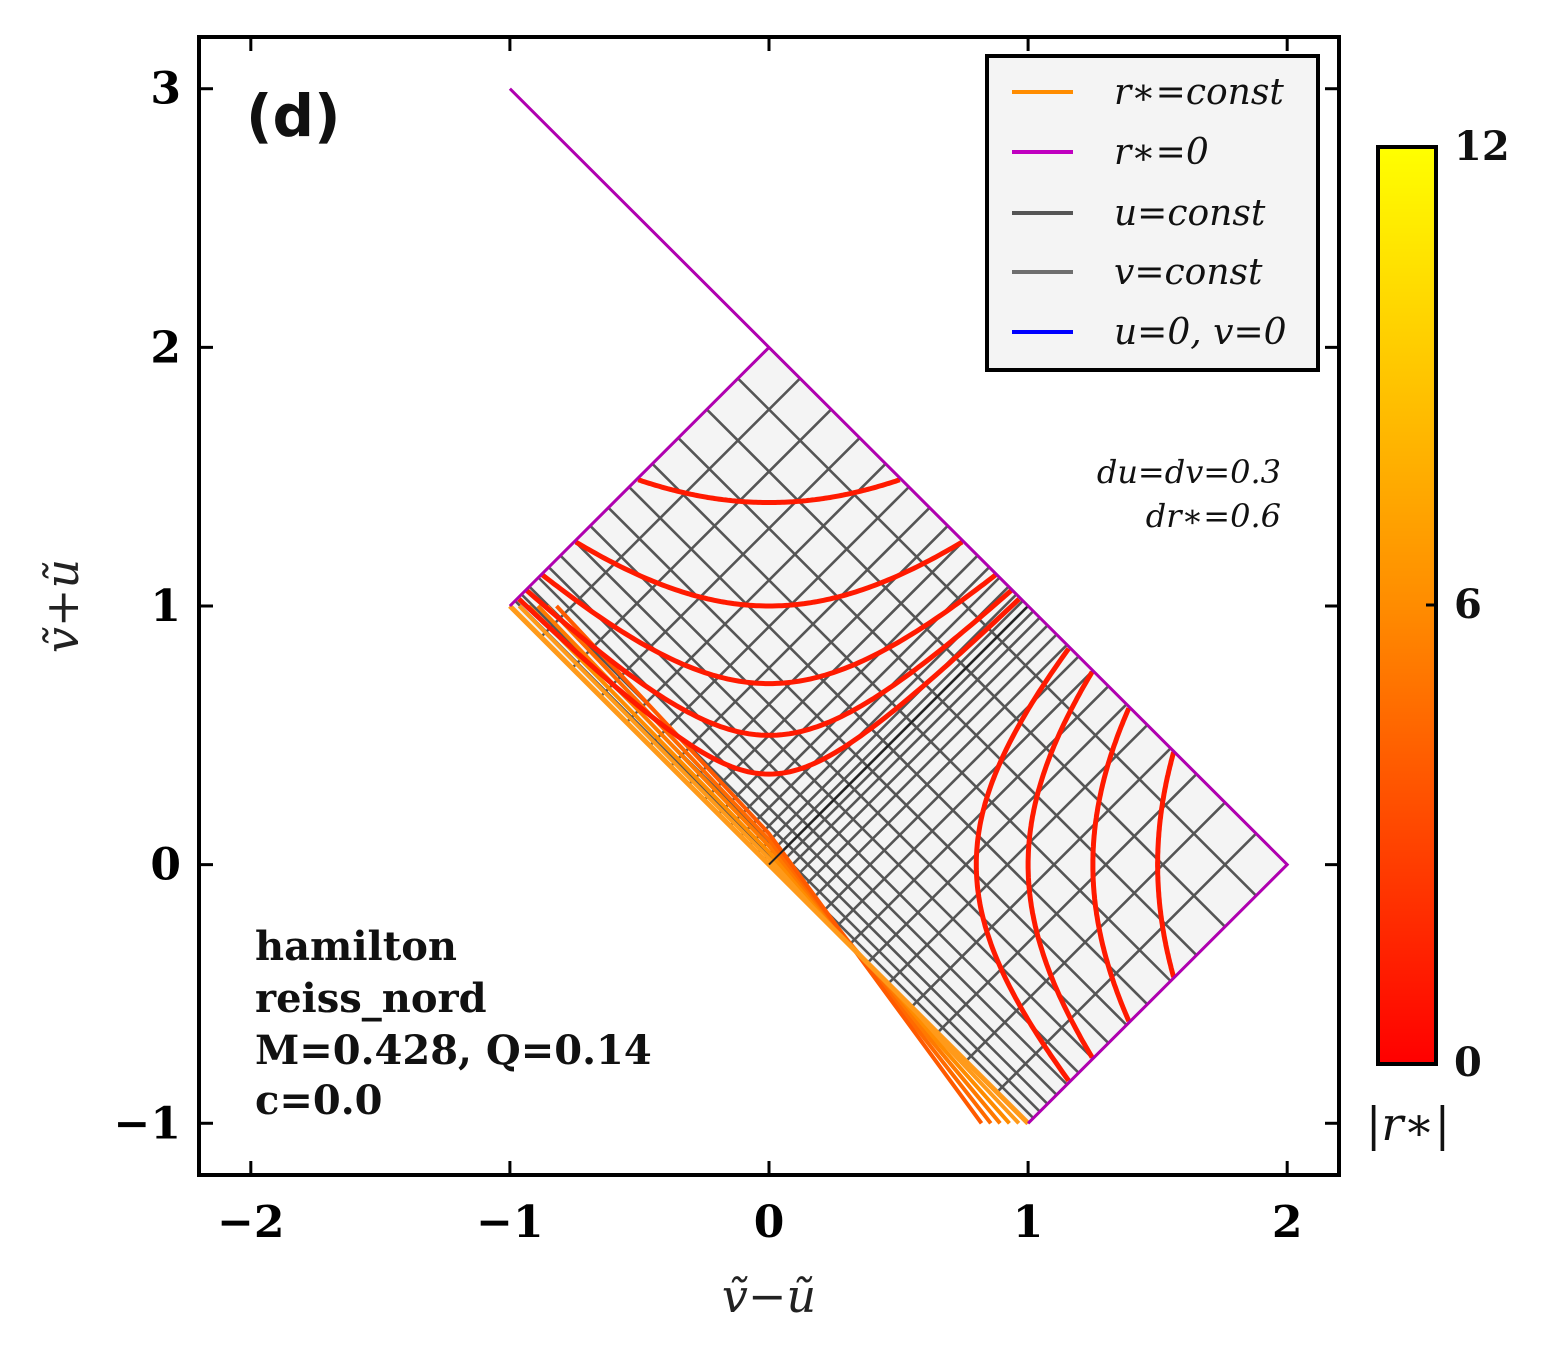  What do you see at coordinates (293, 116) in the screenshot?
I see `panel-label: (d)` at bounding box center [293, 116].